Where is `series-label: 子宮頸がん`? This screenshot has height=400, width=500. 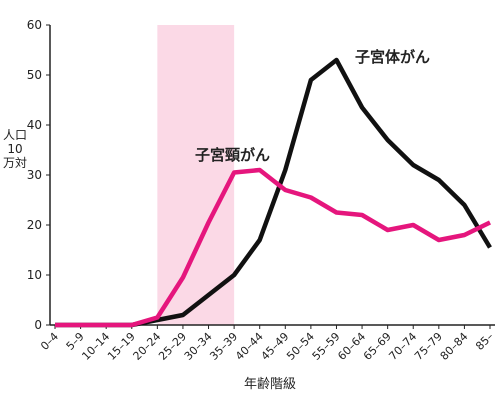
series-label: 子宮頸がん is located at coordinates (232, 155).